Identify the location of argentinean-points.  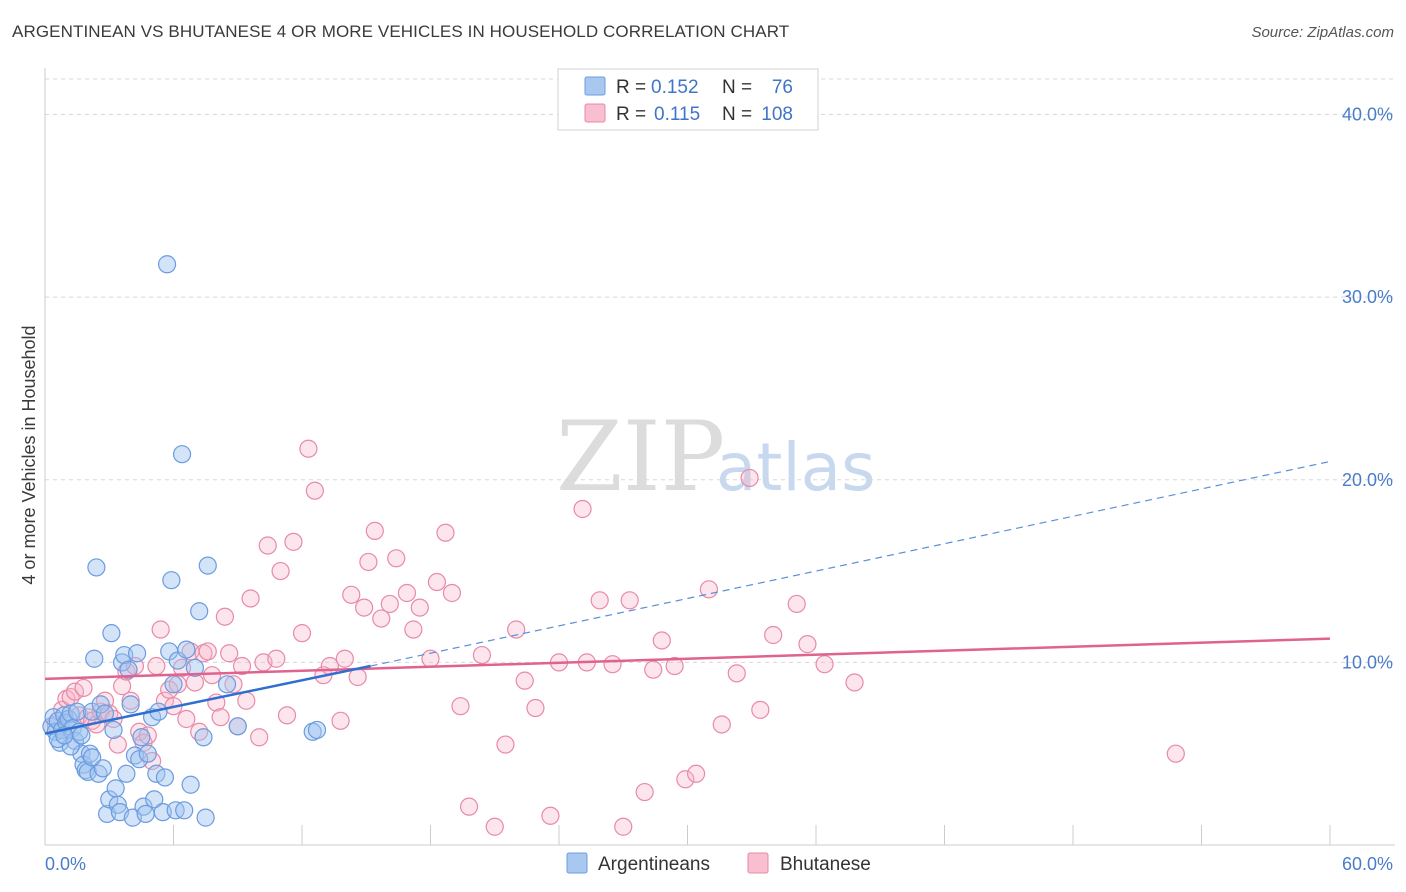
(184, 541).